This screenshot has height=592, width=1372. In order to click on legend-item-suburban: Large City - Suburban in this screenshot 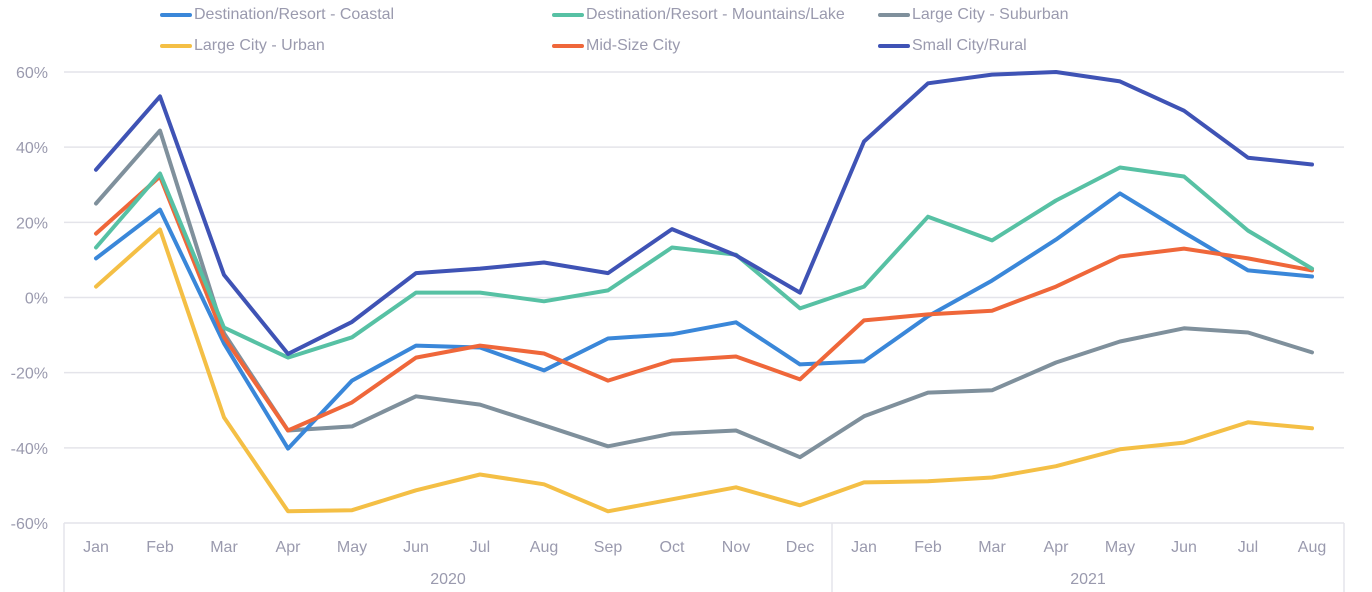, I will do `click(973, 15)`.